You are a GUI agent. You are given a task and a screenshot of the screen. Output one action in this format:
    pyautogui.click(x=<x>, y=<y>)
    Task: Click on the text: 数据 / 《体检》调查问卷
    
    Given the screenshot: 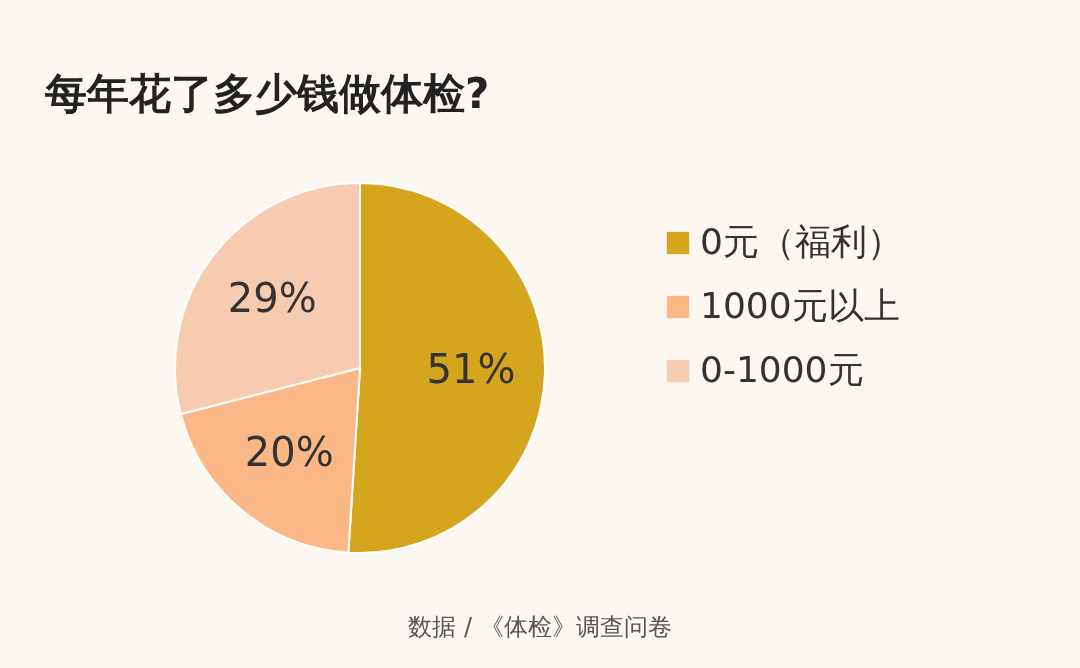 What is the action you would take?
    pyautogui.click(x=540, y=627)
    